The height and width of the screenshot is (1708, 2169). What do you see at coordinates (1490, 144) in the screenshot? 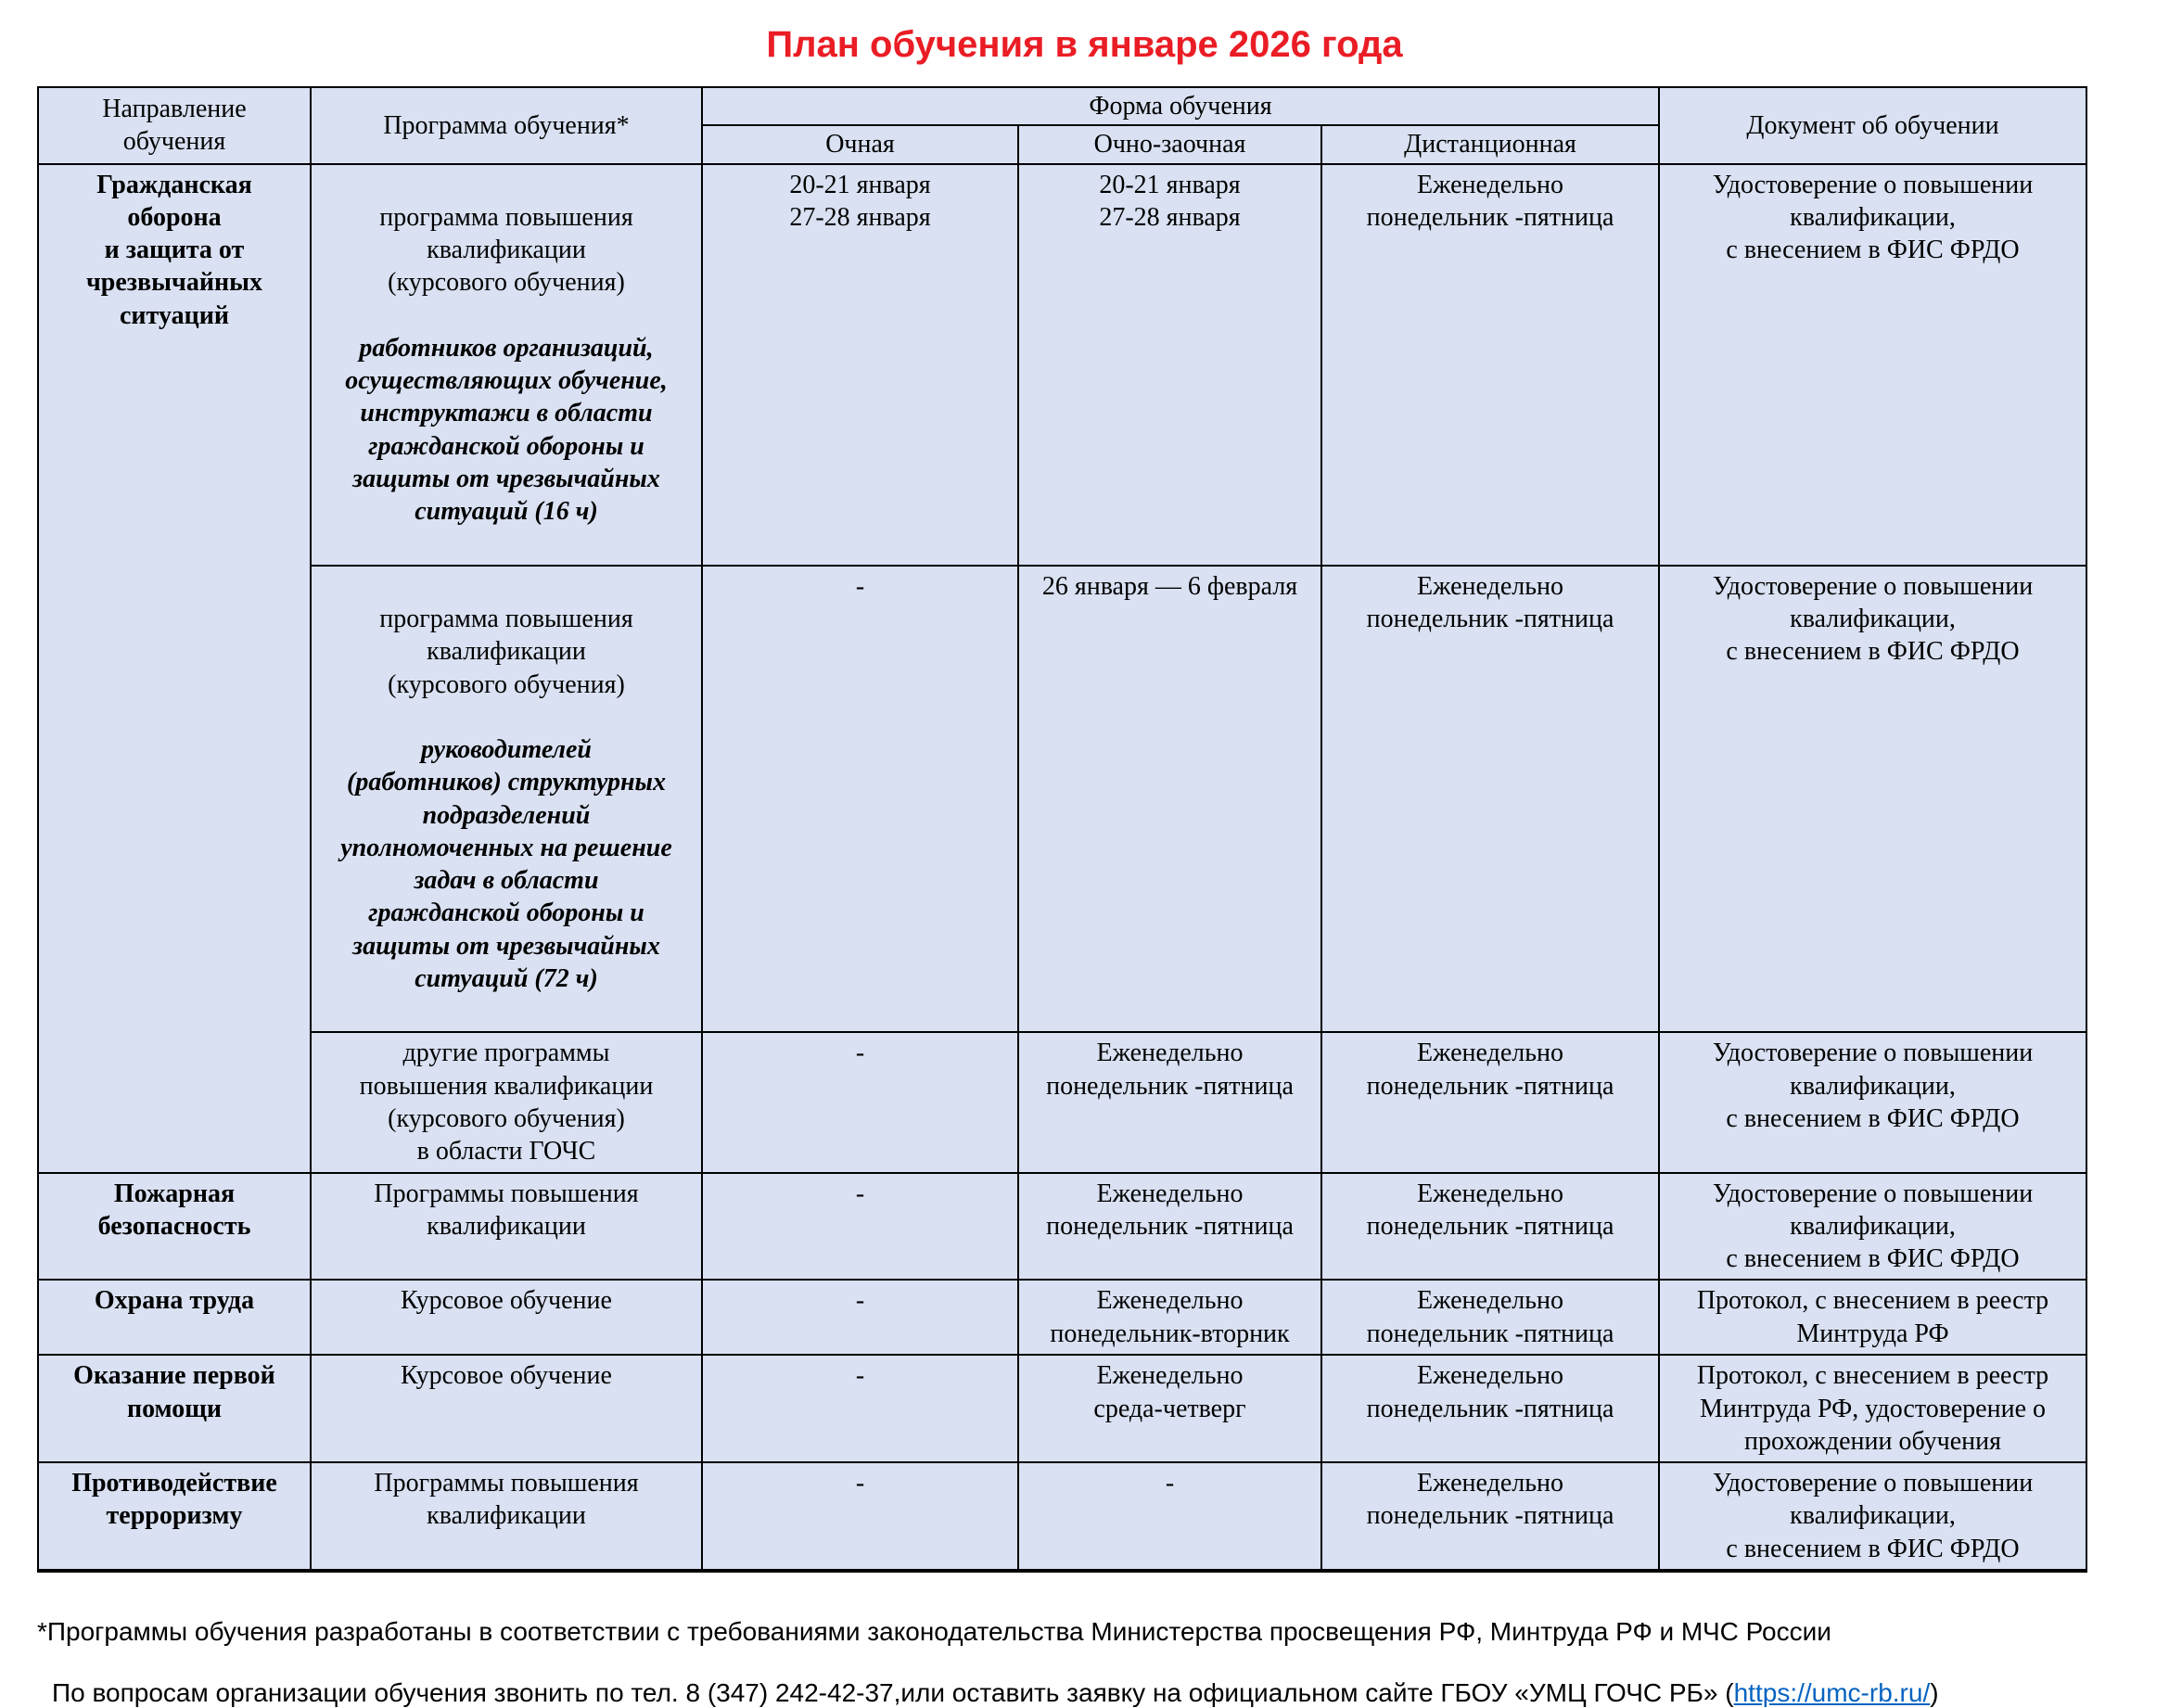
I see `col-header-distance: Дистанционная` at bounding box center [1490, 144].